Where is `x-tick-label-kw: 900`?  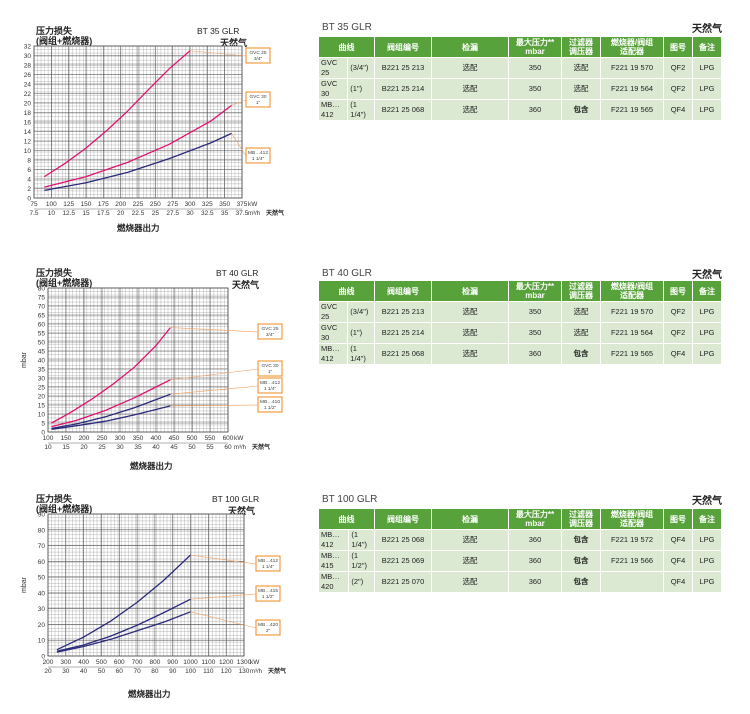 x-tick-label-kw: 900 is located at coordinates (172, 662).